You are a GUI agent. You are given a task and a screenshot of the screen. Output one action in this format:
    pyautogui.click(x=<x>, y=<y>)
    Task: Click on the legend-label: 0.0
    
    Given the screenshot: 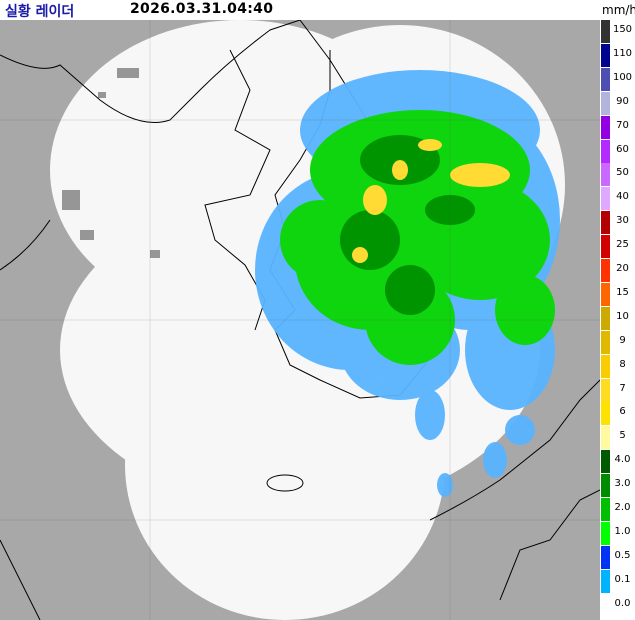 What is the action you would take?
    pyautogui.click(x=622, y=603)
    